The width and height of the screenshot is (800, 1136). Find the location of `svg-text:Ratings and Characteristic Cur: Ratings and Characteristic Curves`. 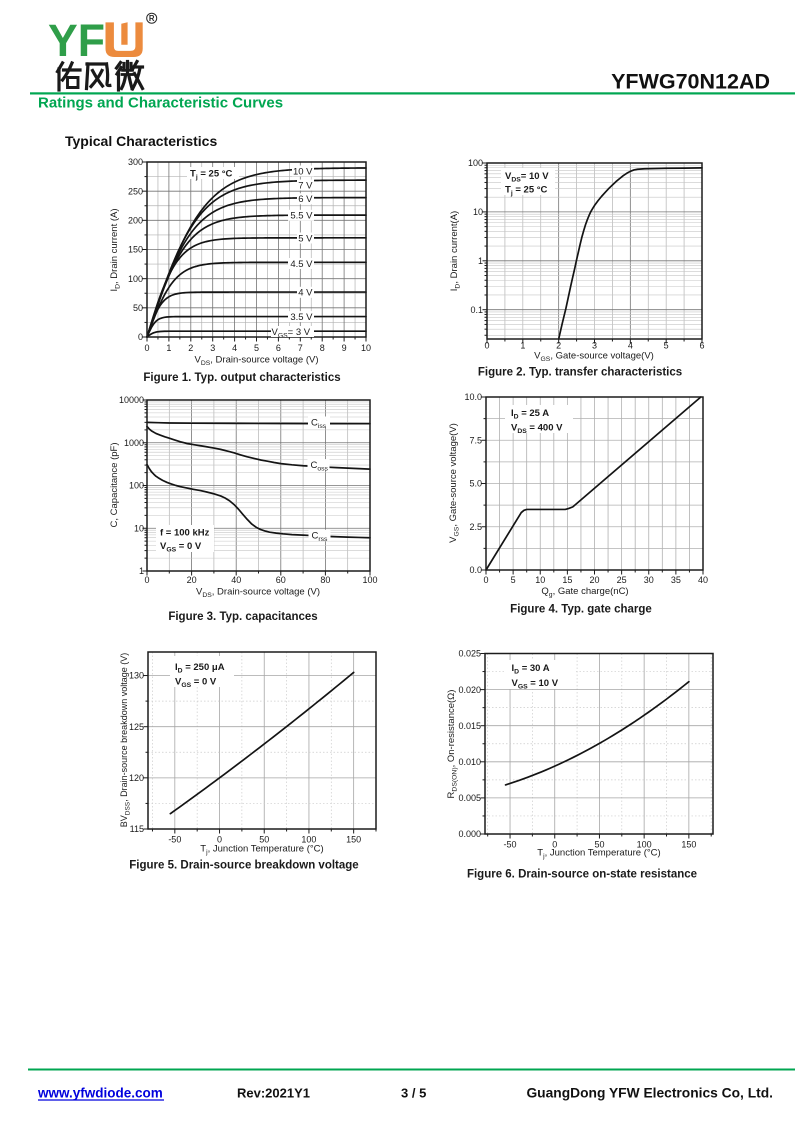

svg-text:Ratings and Characteristic Cur: Ratings and Characteristic Curves is located at coordinates (160, 103).